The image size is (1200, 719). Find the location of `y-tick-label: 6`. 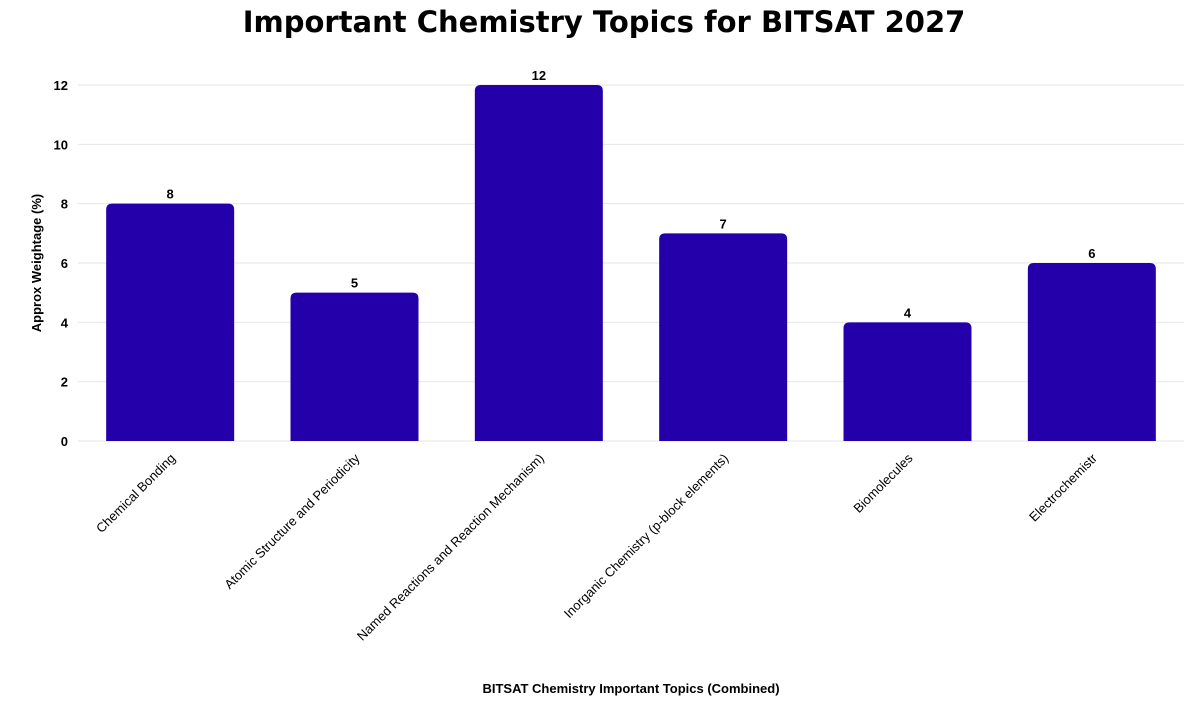

y-tick-label: 6 is located at coordinates (64, 263).